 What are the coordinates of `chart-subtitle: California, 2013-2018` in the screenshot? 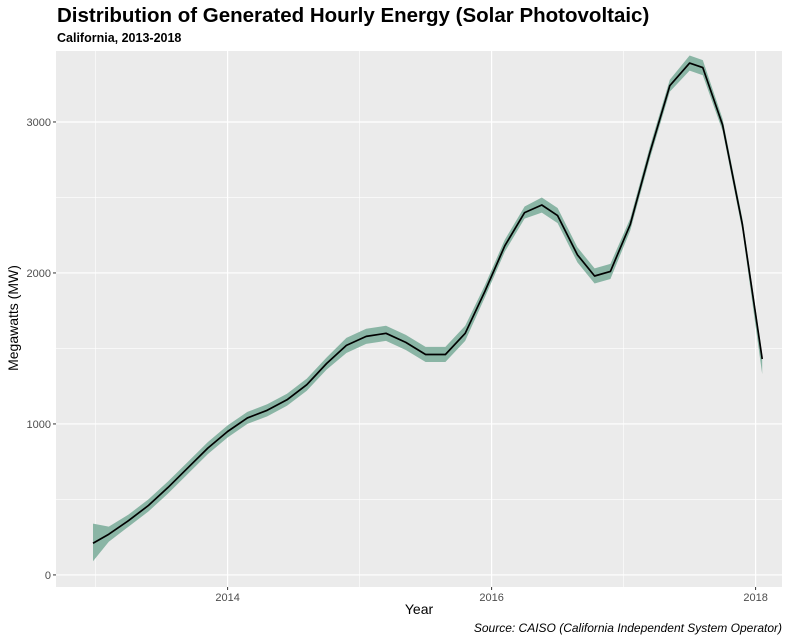 It's located at (119, 38).